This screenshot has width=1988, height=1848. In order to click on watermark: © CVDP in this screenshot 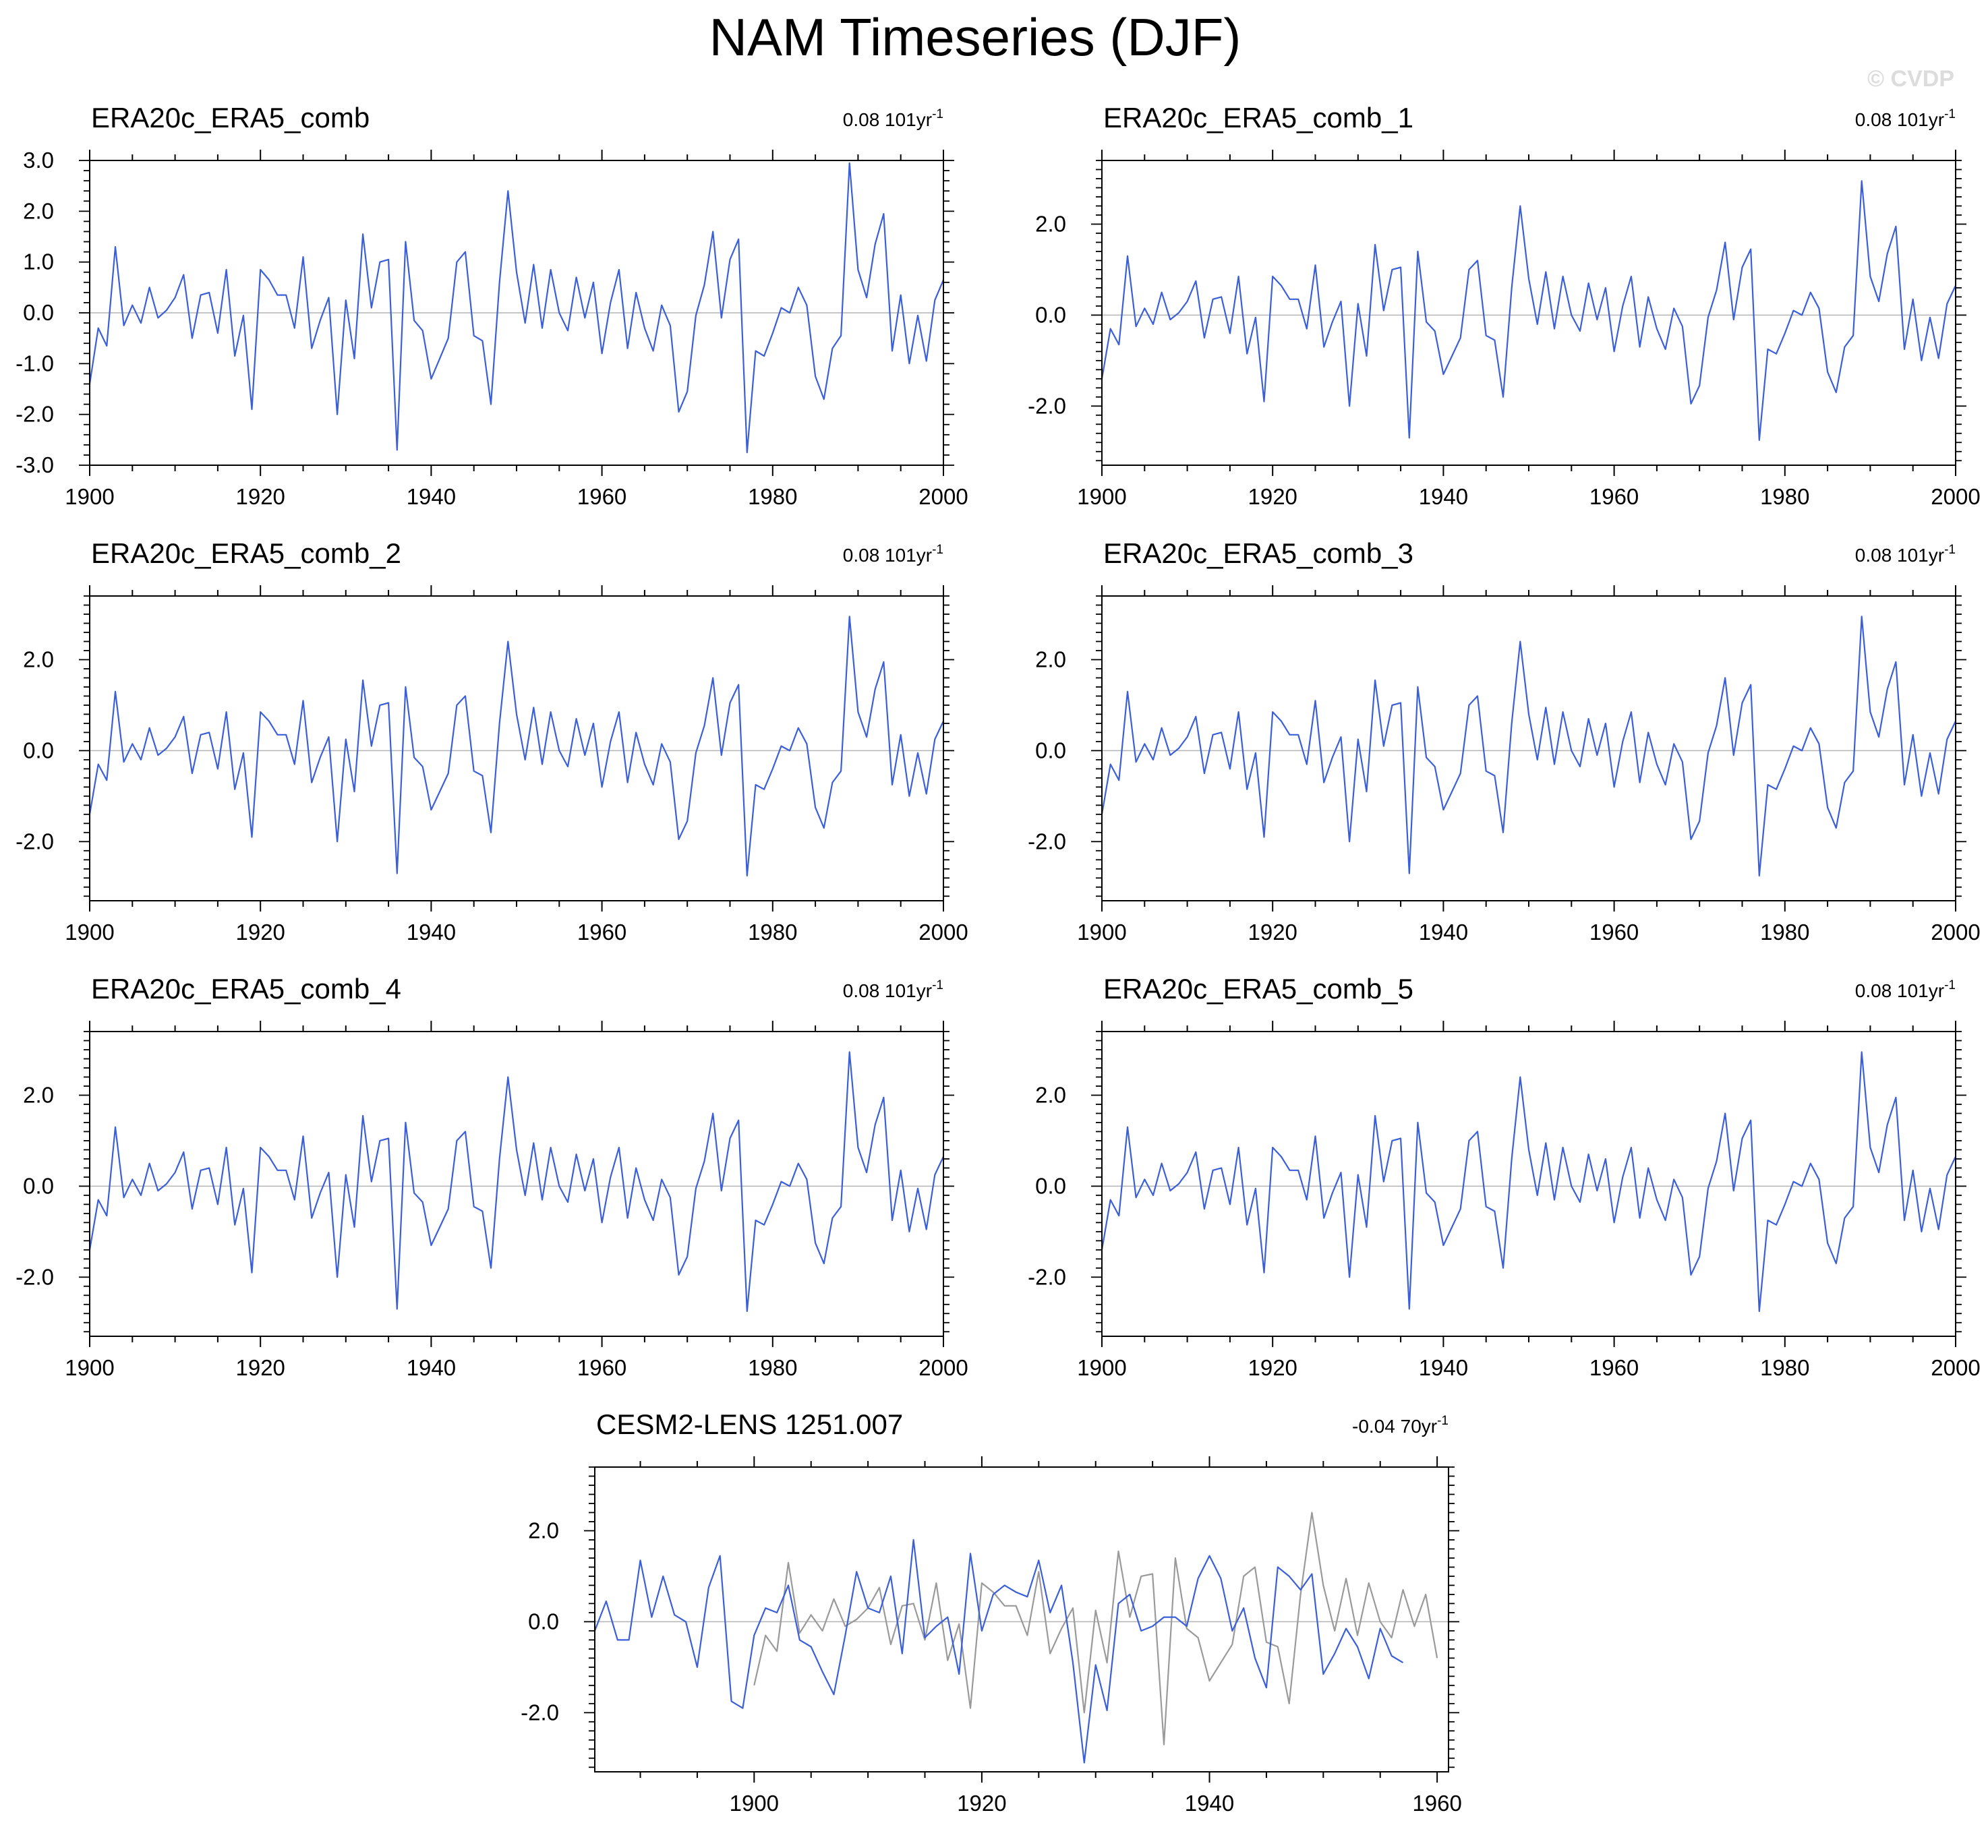, I will do `click(1911, 79)`.